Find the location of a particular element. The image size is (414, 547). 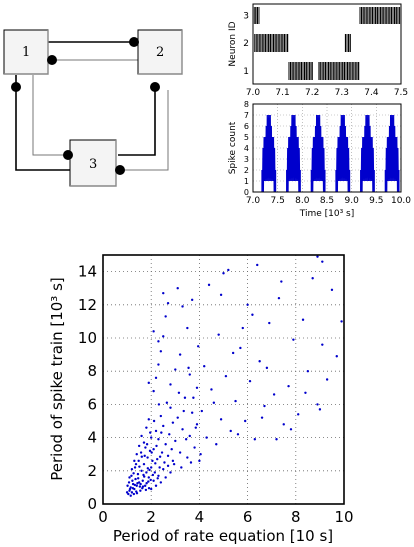

raster-x-tick-label: 7.3 is located at coordinates (342, 93).